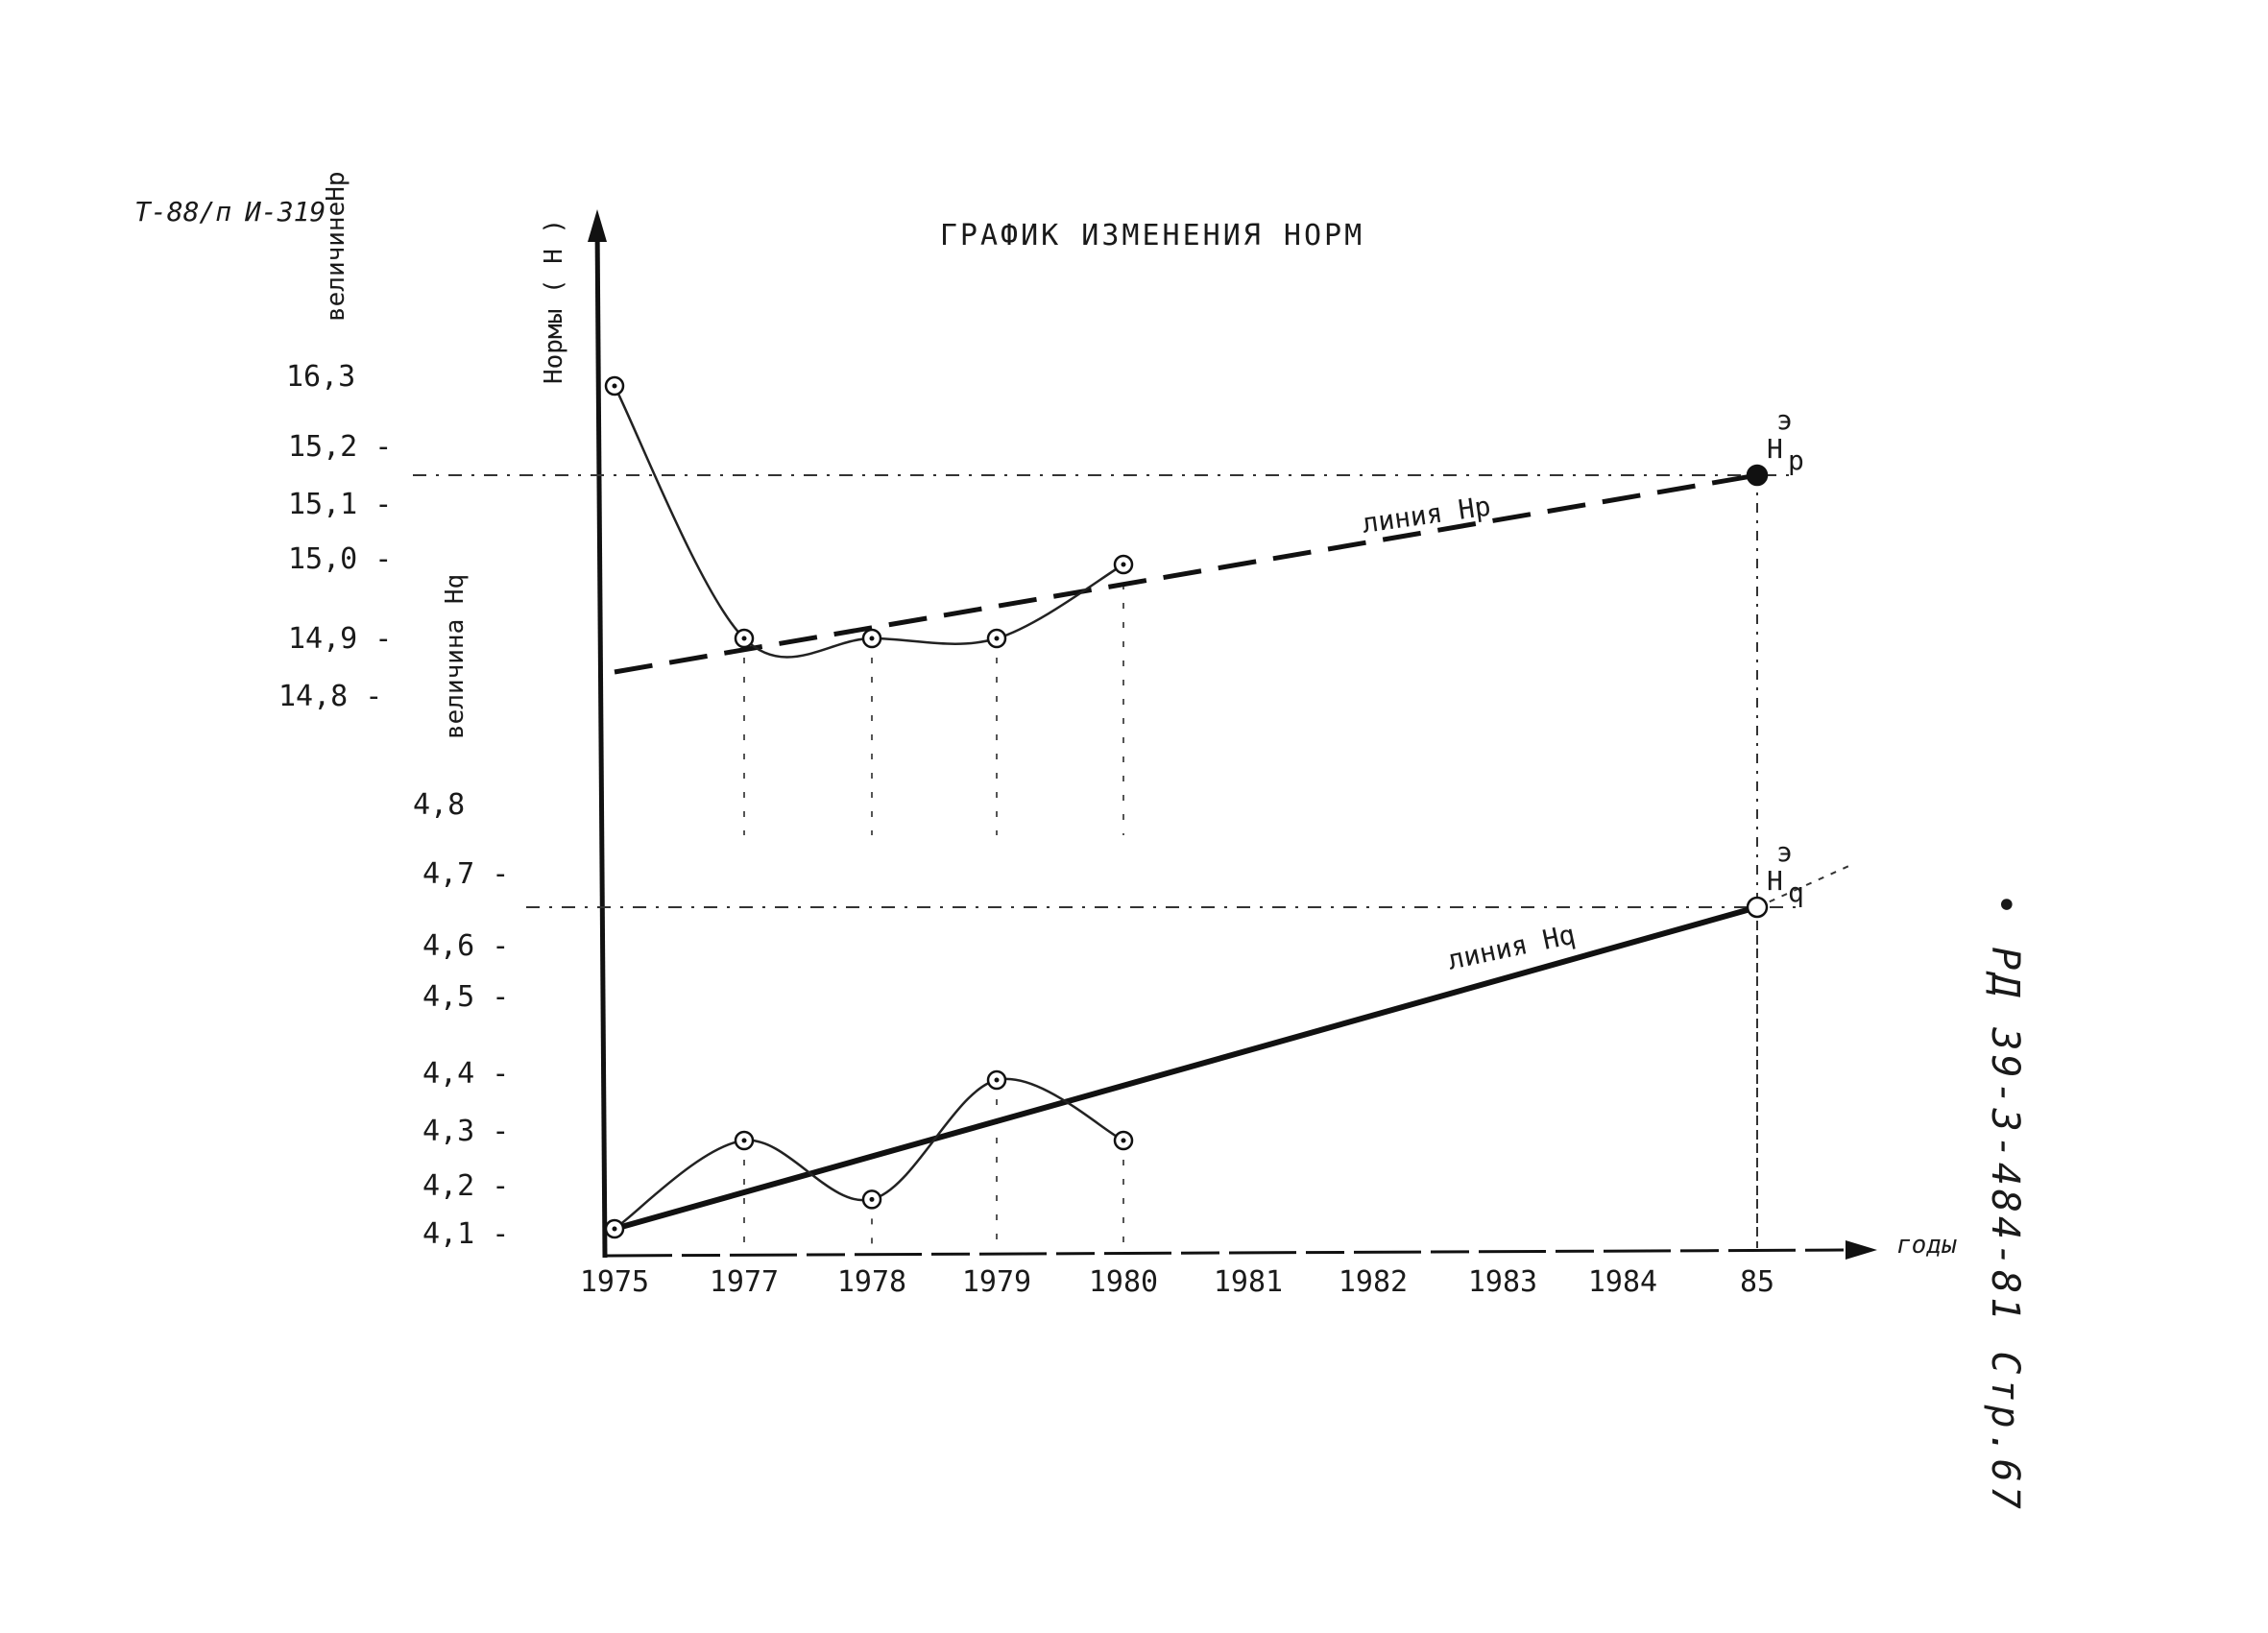 This screenshot has height=1633, width=2268. What do you see at coordinates (455, 657) in the screenshot?
I see `lower-axis-label: величина Нq` at bounding box center [455, 657].